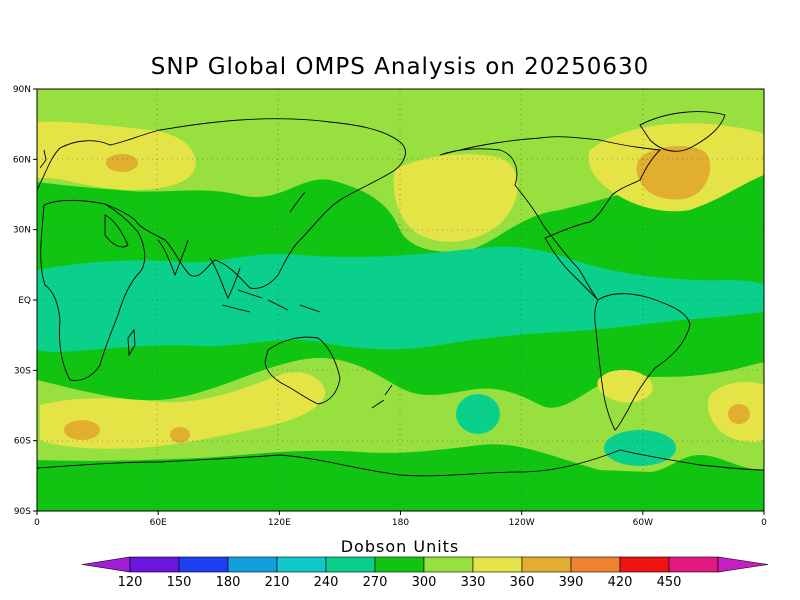 This screenshot has height=600, width=800. I want to click on colorbar-level-label: 330, so click(473, 582).